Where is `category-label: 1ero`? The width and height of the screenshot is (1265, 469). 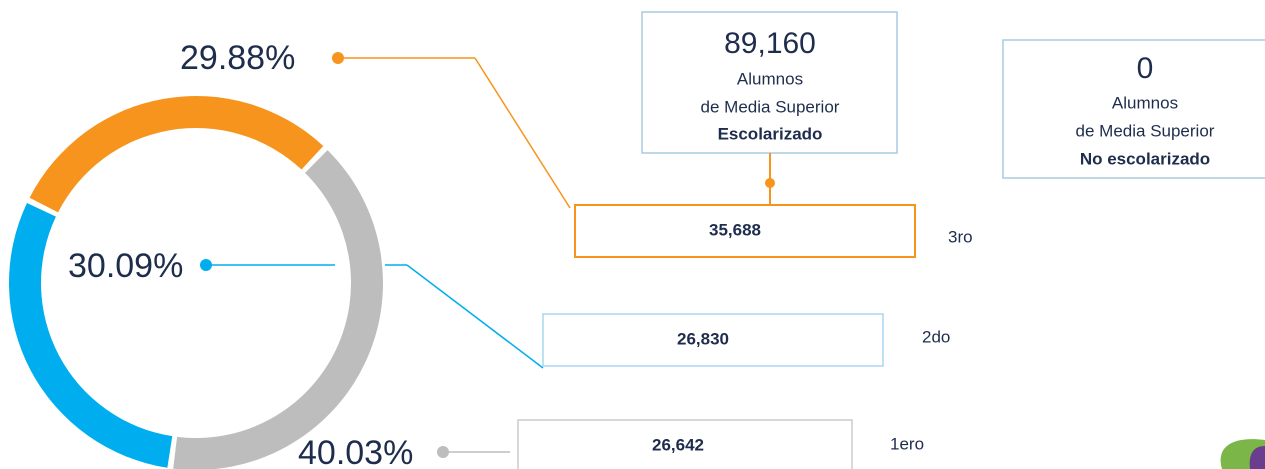
category-label: 1ero is located at coordinates (907, 443).